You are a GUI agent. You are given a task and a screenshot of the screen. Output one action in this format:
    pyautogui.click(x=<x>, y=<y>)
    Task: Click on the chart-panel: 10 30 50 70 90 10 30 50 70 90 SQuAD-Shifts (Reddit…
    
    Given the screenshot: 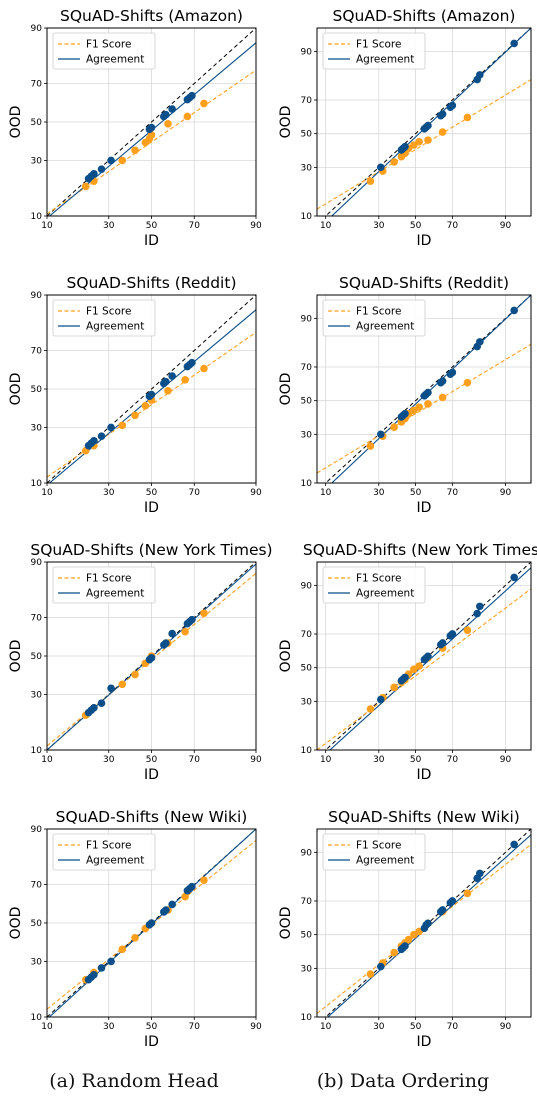 What is the action you would take?
    pyautogui.click(x=405, y=395)
    